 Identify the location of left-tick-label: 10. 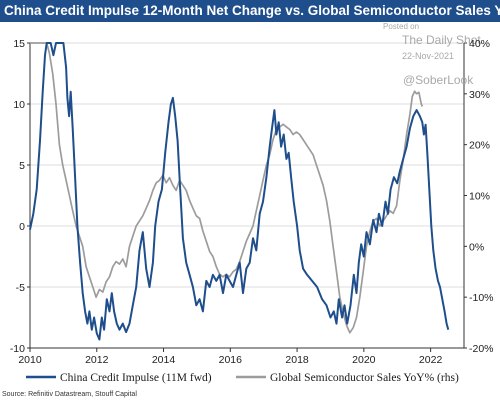
(19, 105).